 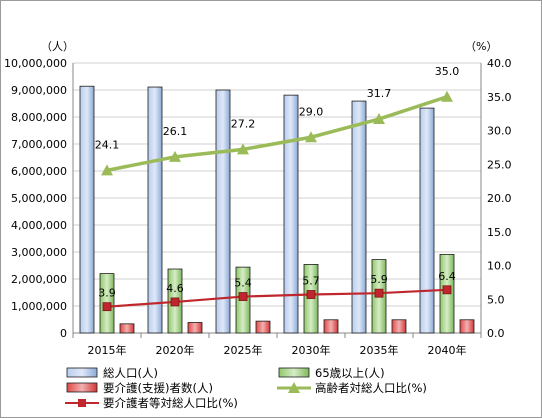 What do you see at coordinates (499, 131) in the screenshot?
I see `y-right-tick-label: 30.0` at bounding box center [499, 131].